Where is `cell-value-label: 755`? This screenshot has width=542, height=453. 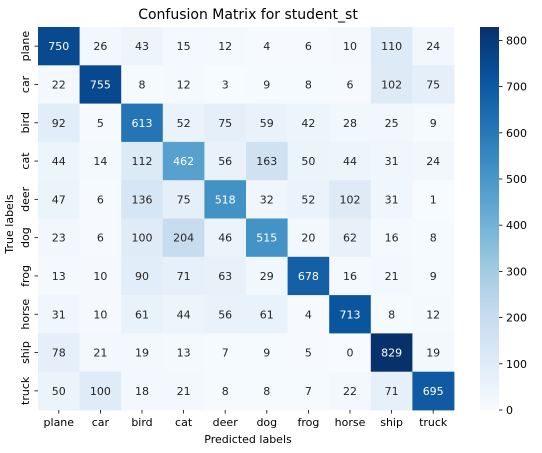
cell-value-label: 755 is located at coordinates (100, 84).